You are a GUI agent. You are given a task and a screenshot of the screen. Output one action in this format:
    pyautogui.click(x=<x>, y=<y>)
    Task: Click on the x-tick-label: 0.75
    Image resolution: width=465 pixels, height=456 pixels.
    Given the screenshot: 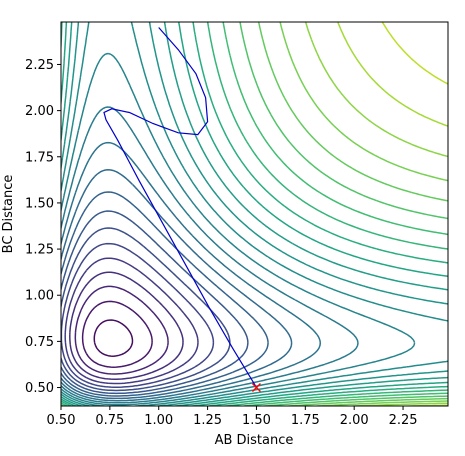 What is the action you would take?
    pyautogui.click(x=109, y=420)
    